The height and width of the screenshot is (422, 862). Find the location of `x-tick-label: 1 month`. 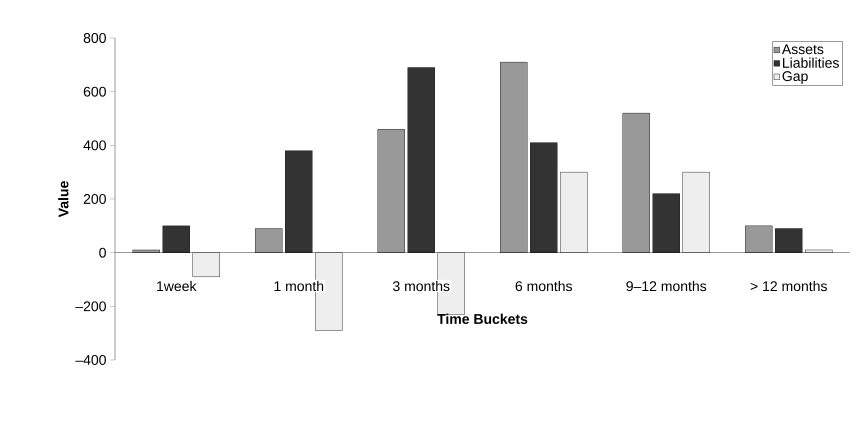

x-tick-label: 1 month is located at coordinates (299, 286).